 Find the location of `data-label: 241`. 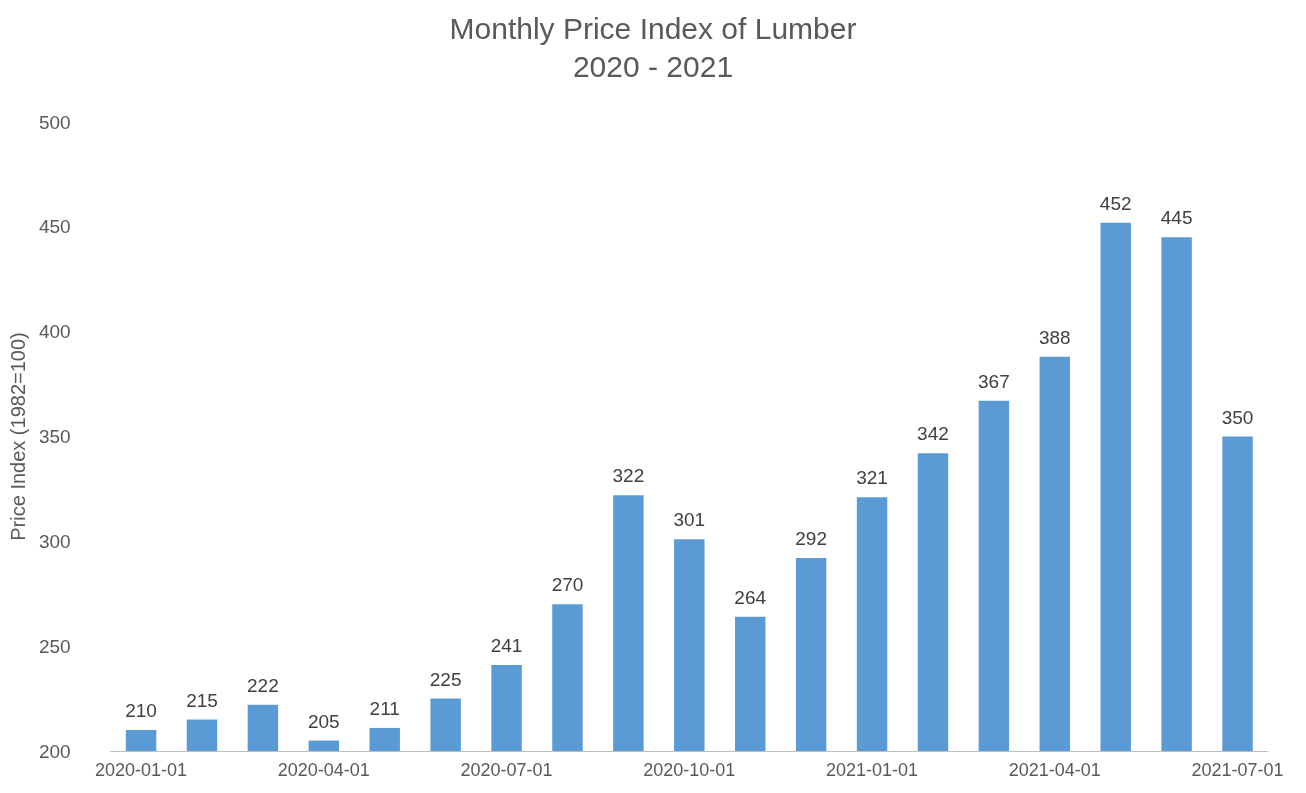

data-label: 241 is located at coordinates (506, 646).